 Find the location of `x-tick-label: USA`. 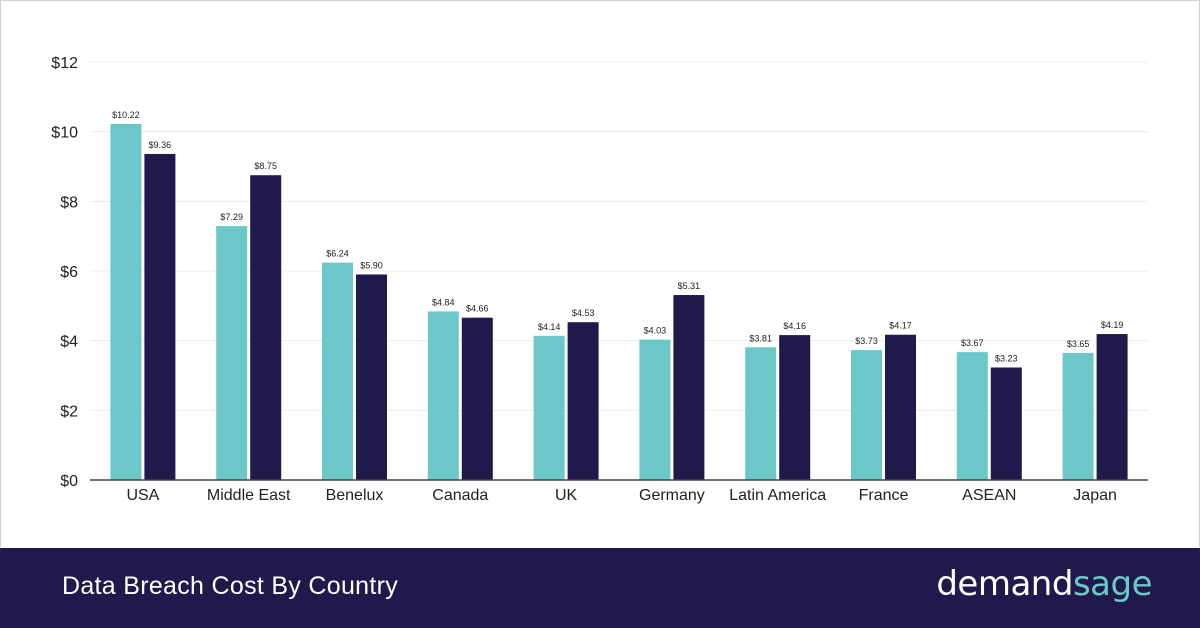

x-tick-label: USA is located at coordinates (142, 495).